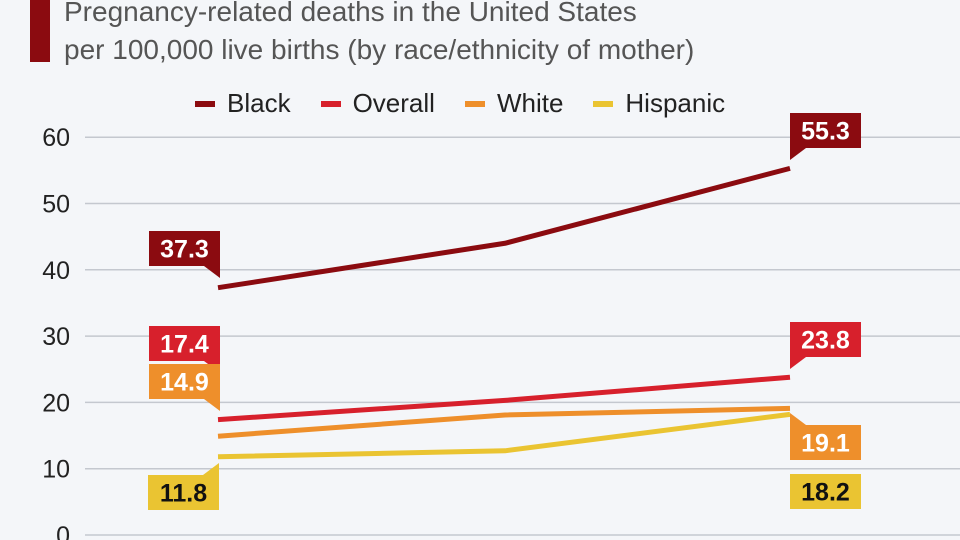  What do you see at coordinates (504, 422) in the screenshot?
I see `series-line-white` at bounding box center [504, 422].